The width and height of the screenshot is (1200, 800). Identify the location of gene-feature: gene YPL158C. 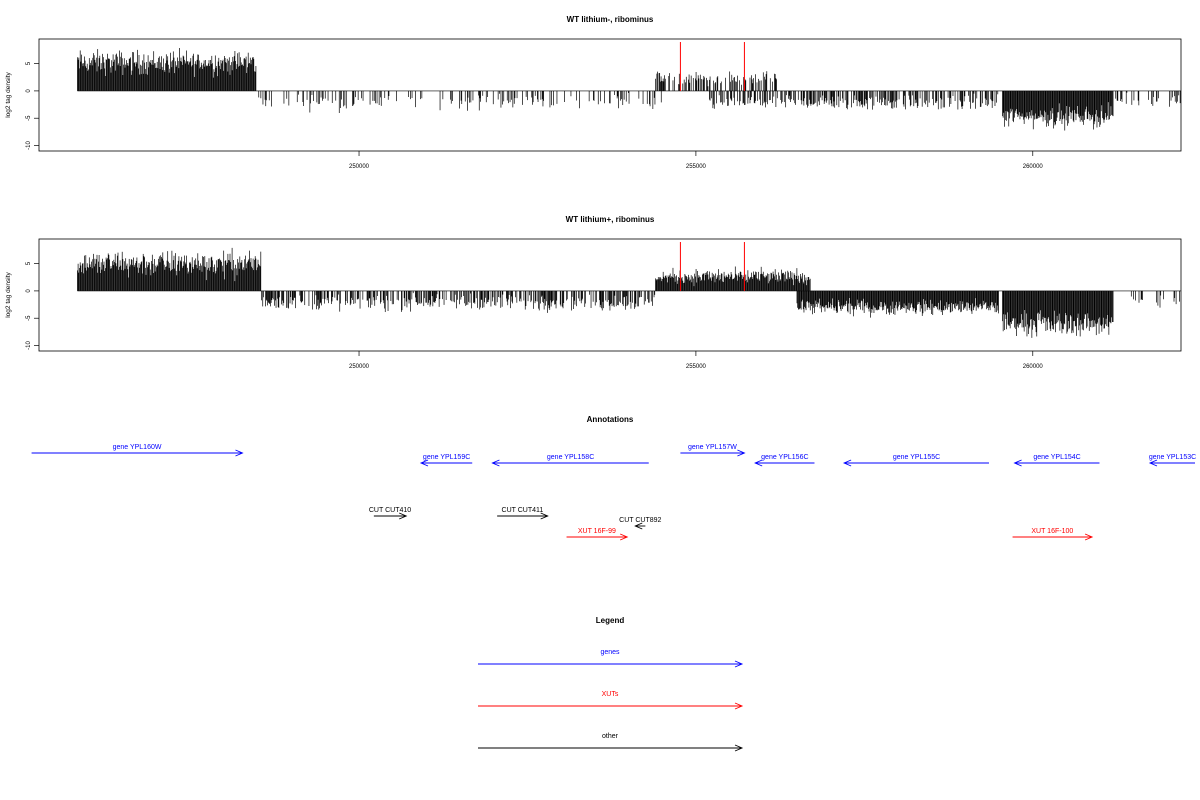
(570, 460).